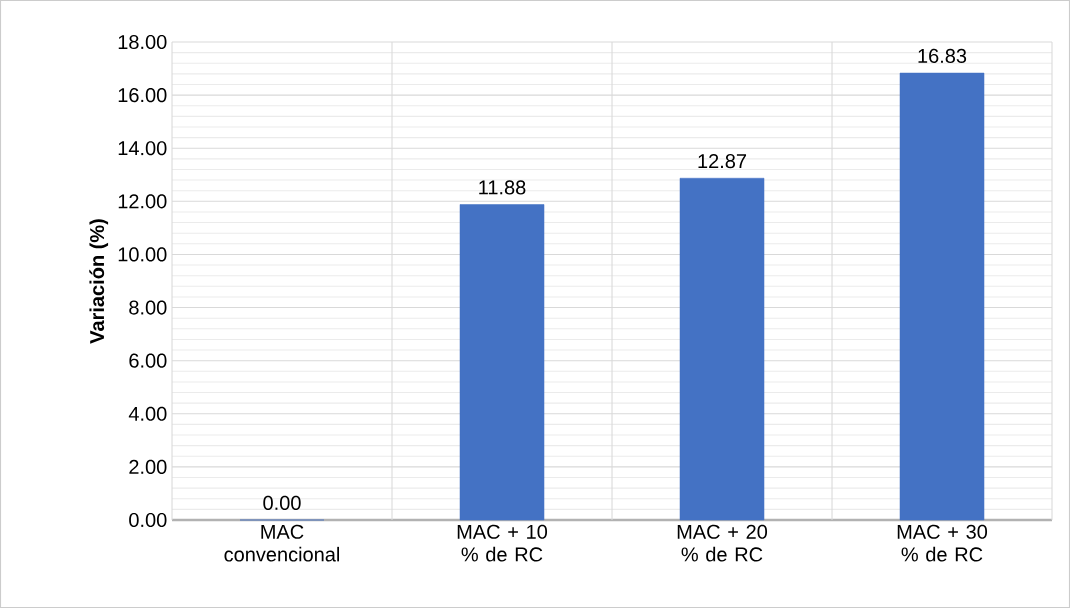 The width and height of the screenshot is (1070, 608). Describe the element at coordinates (942, 56) in the screenshot. I see `data-label: 16.83` at that location.